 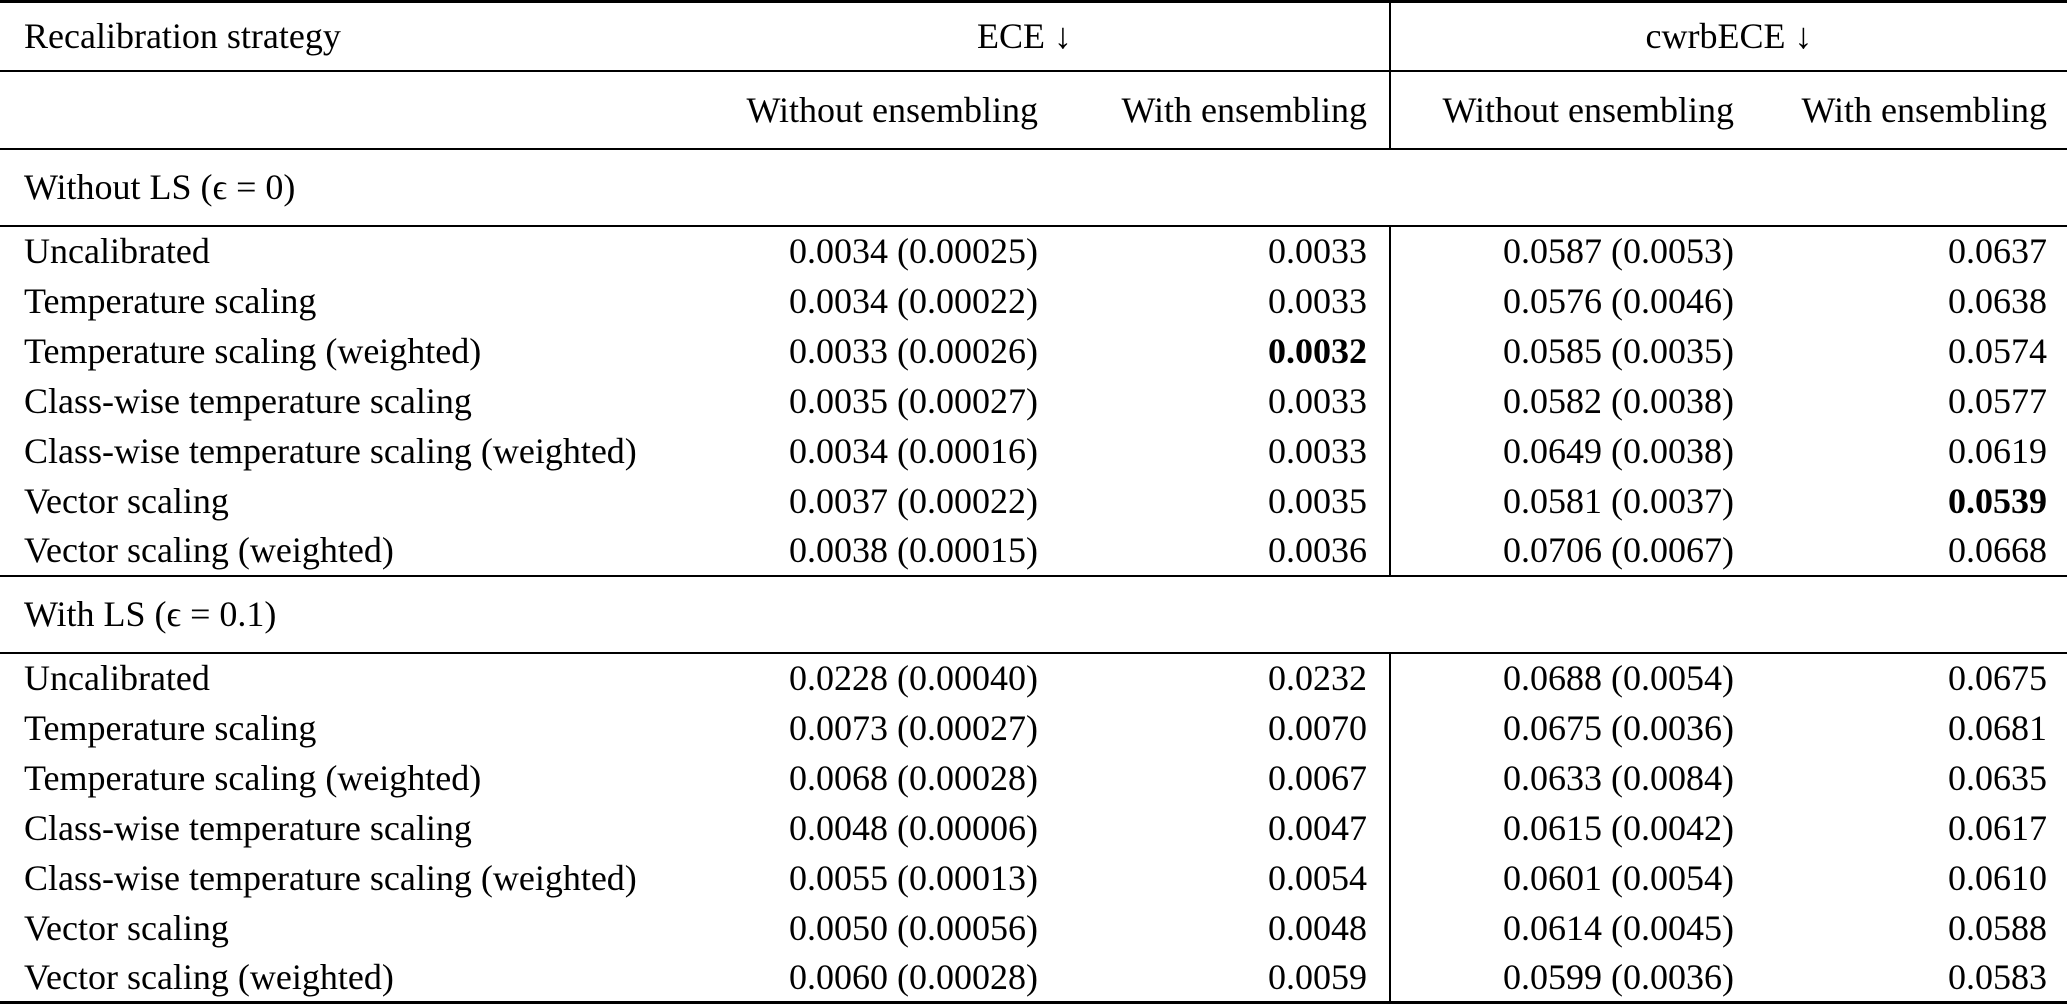 I want to click on value-cell-ece-with: 0.0036, so click(x=1317, y=550).